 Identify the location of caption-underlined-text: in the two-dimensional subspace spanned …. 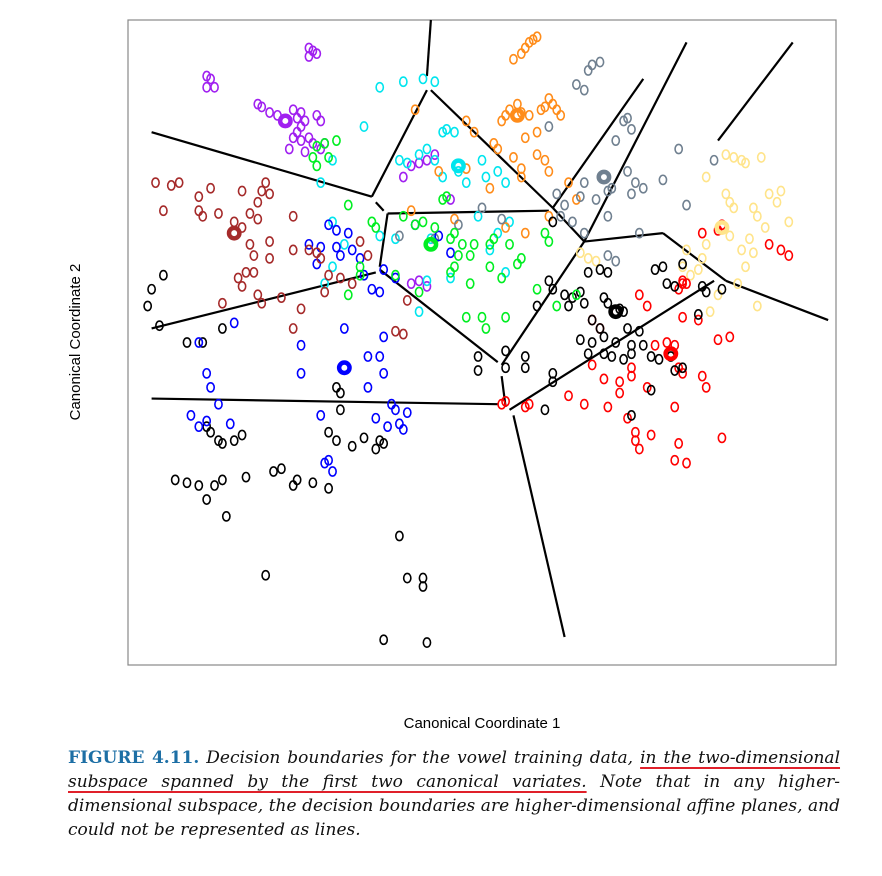
(454, 770).